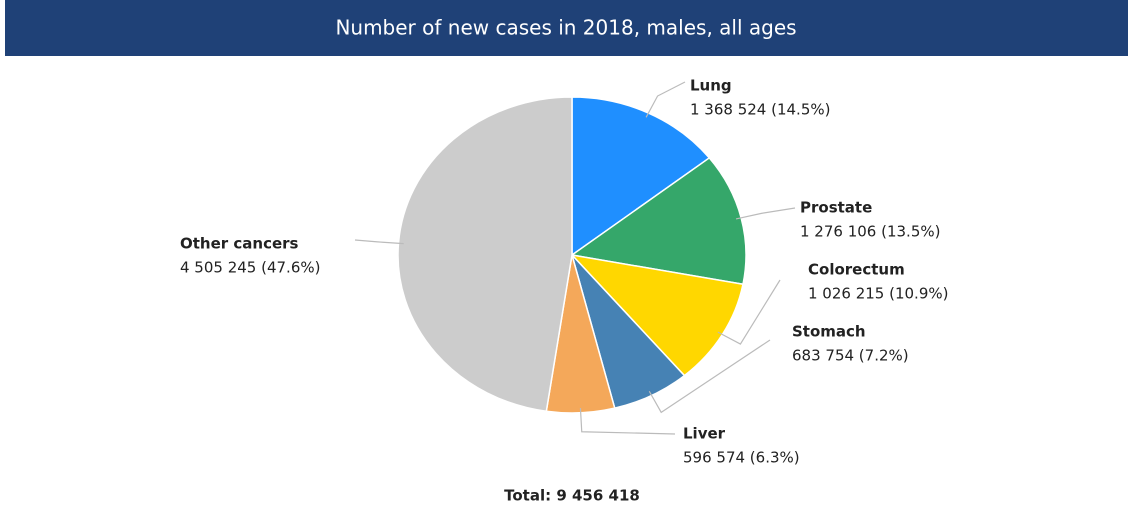  Describe the element at coordinates (239, 244) in the screenshot. I see `slice-label: Other cancers` at that location.